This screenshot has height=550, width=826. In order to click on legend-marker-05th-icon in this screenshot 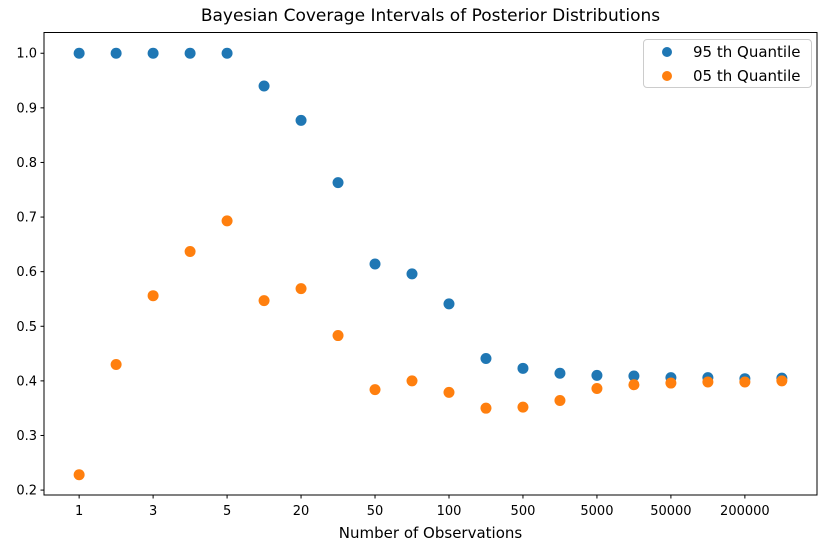, I will do `click(667, 75)`.